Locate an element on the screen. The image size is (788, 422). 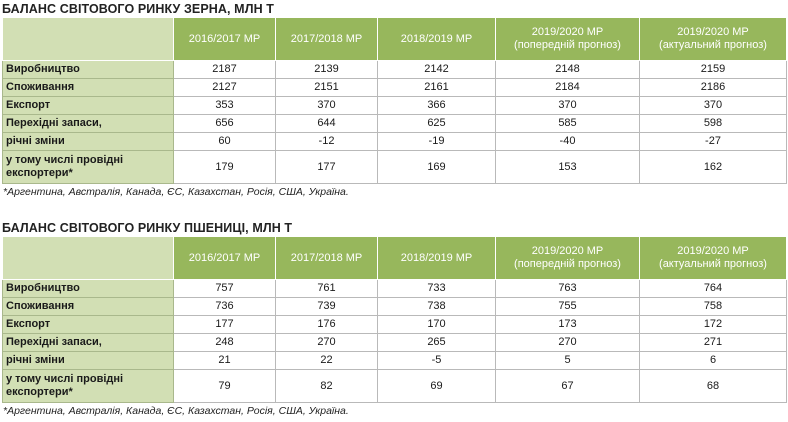
value-cell: 644 is located at coordinates (326, 123).